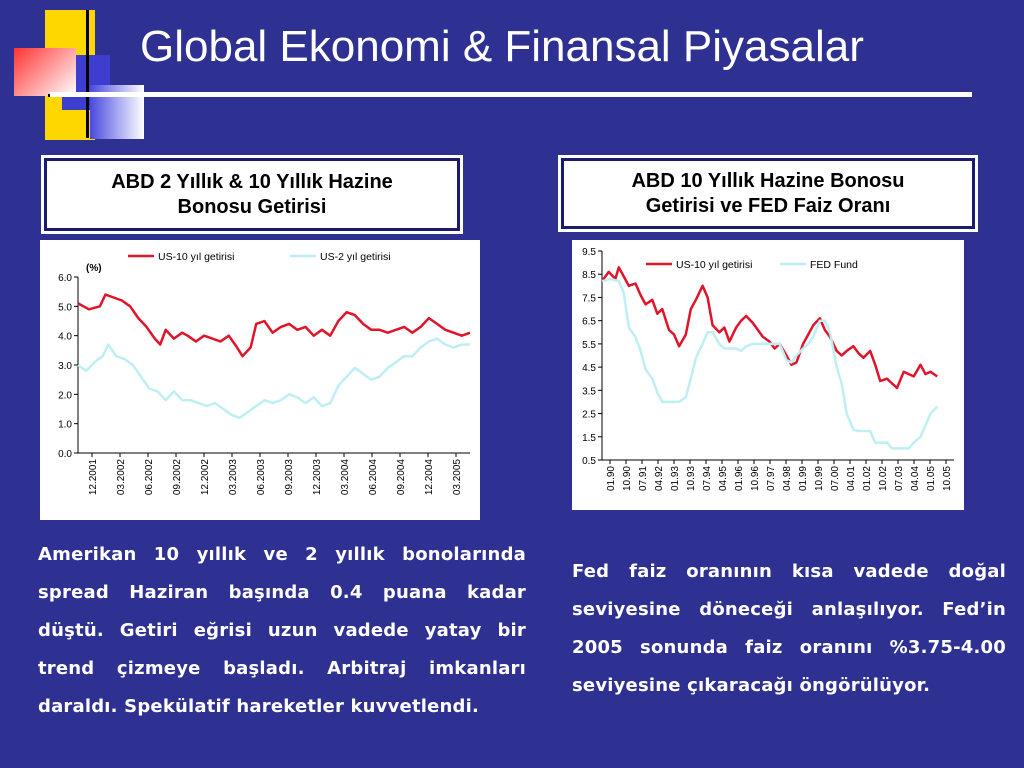  Describe the element at coordinates (771, 478) in the screenshot. I see `x-tick-label: 07.97` at that location.